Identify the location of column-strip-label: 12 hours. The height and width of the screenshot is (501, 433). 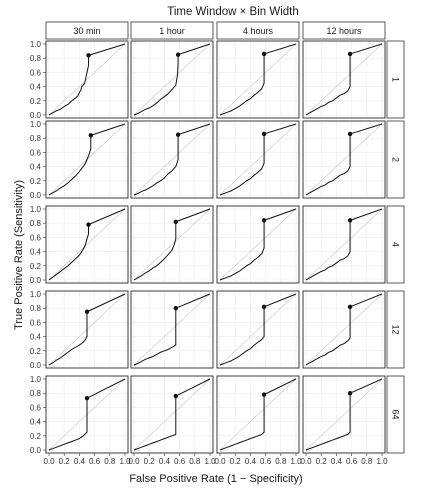
(344, 31).